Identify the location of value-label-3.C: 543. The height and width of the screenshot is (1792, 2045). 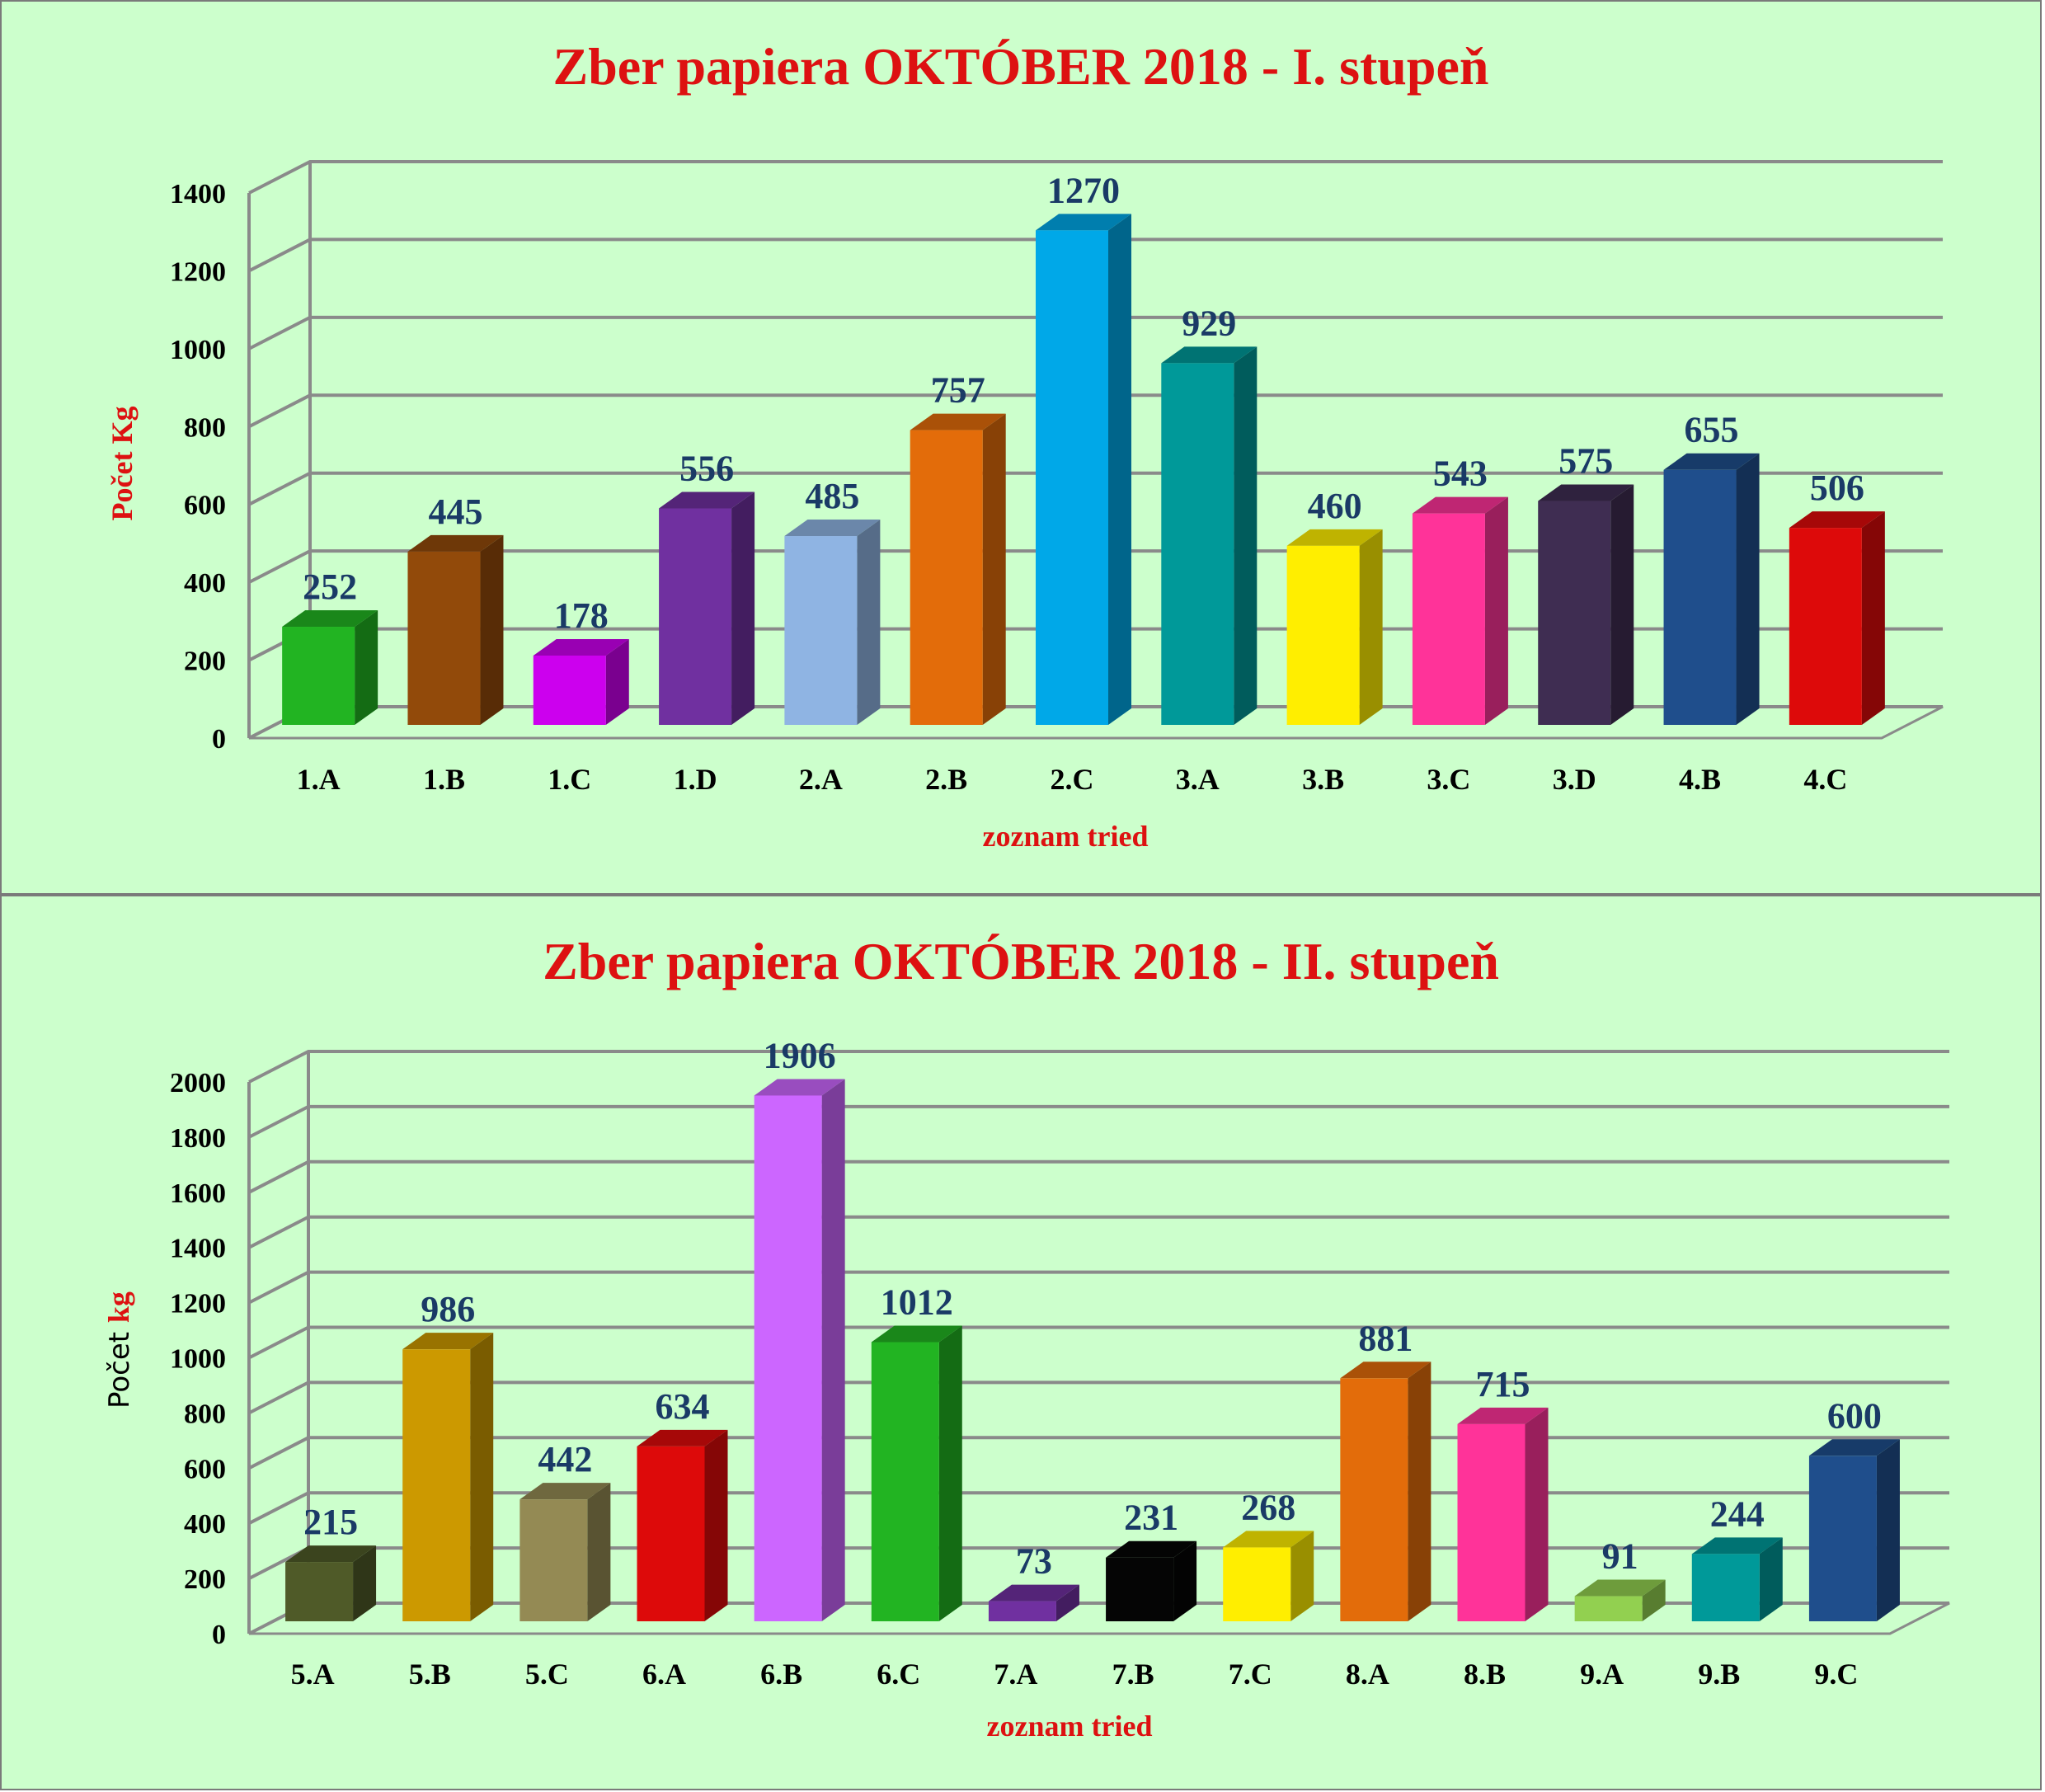
(1460, 474).